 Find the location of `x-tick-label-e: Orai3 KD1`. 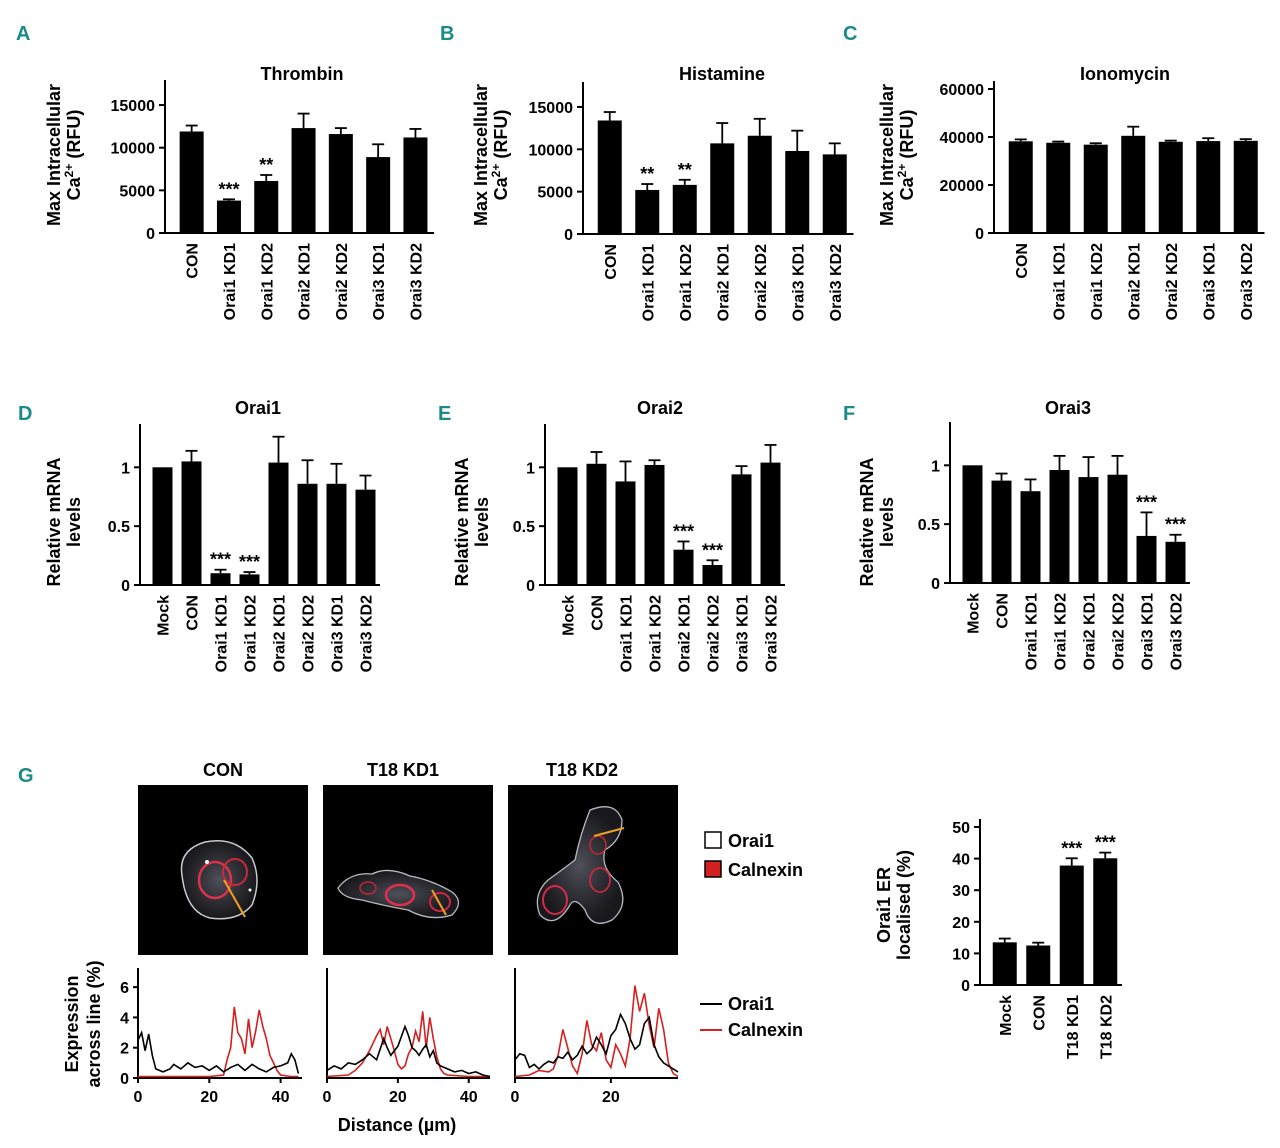

x-tick-label-e: Orai3 KD1 is located at coordinates (743, 633).